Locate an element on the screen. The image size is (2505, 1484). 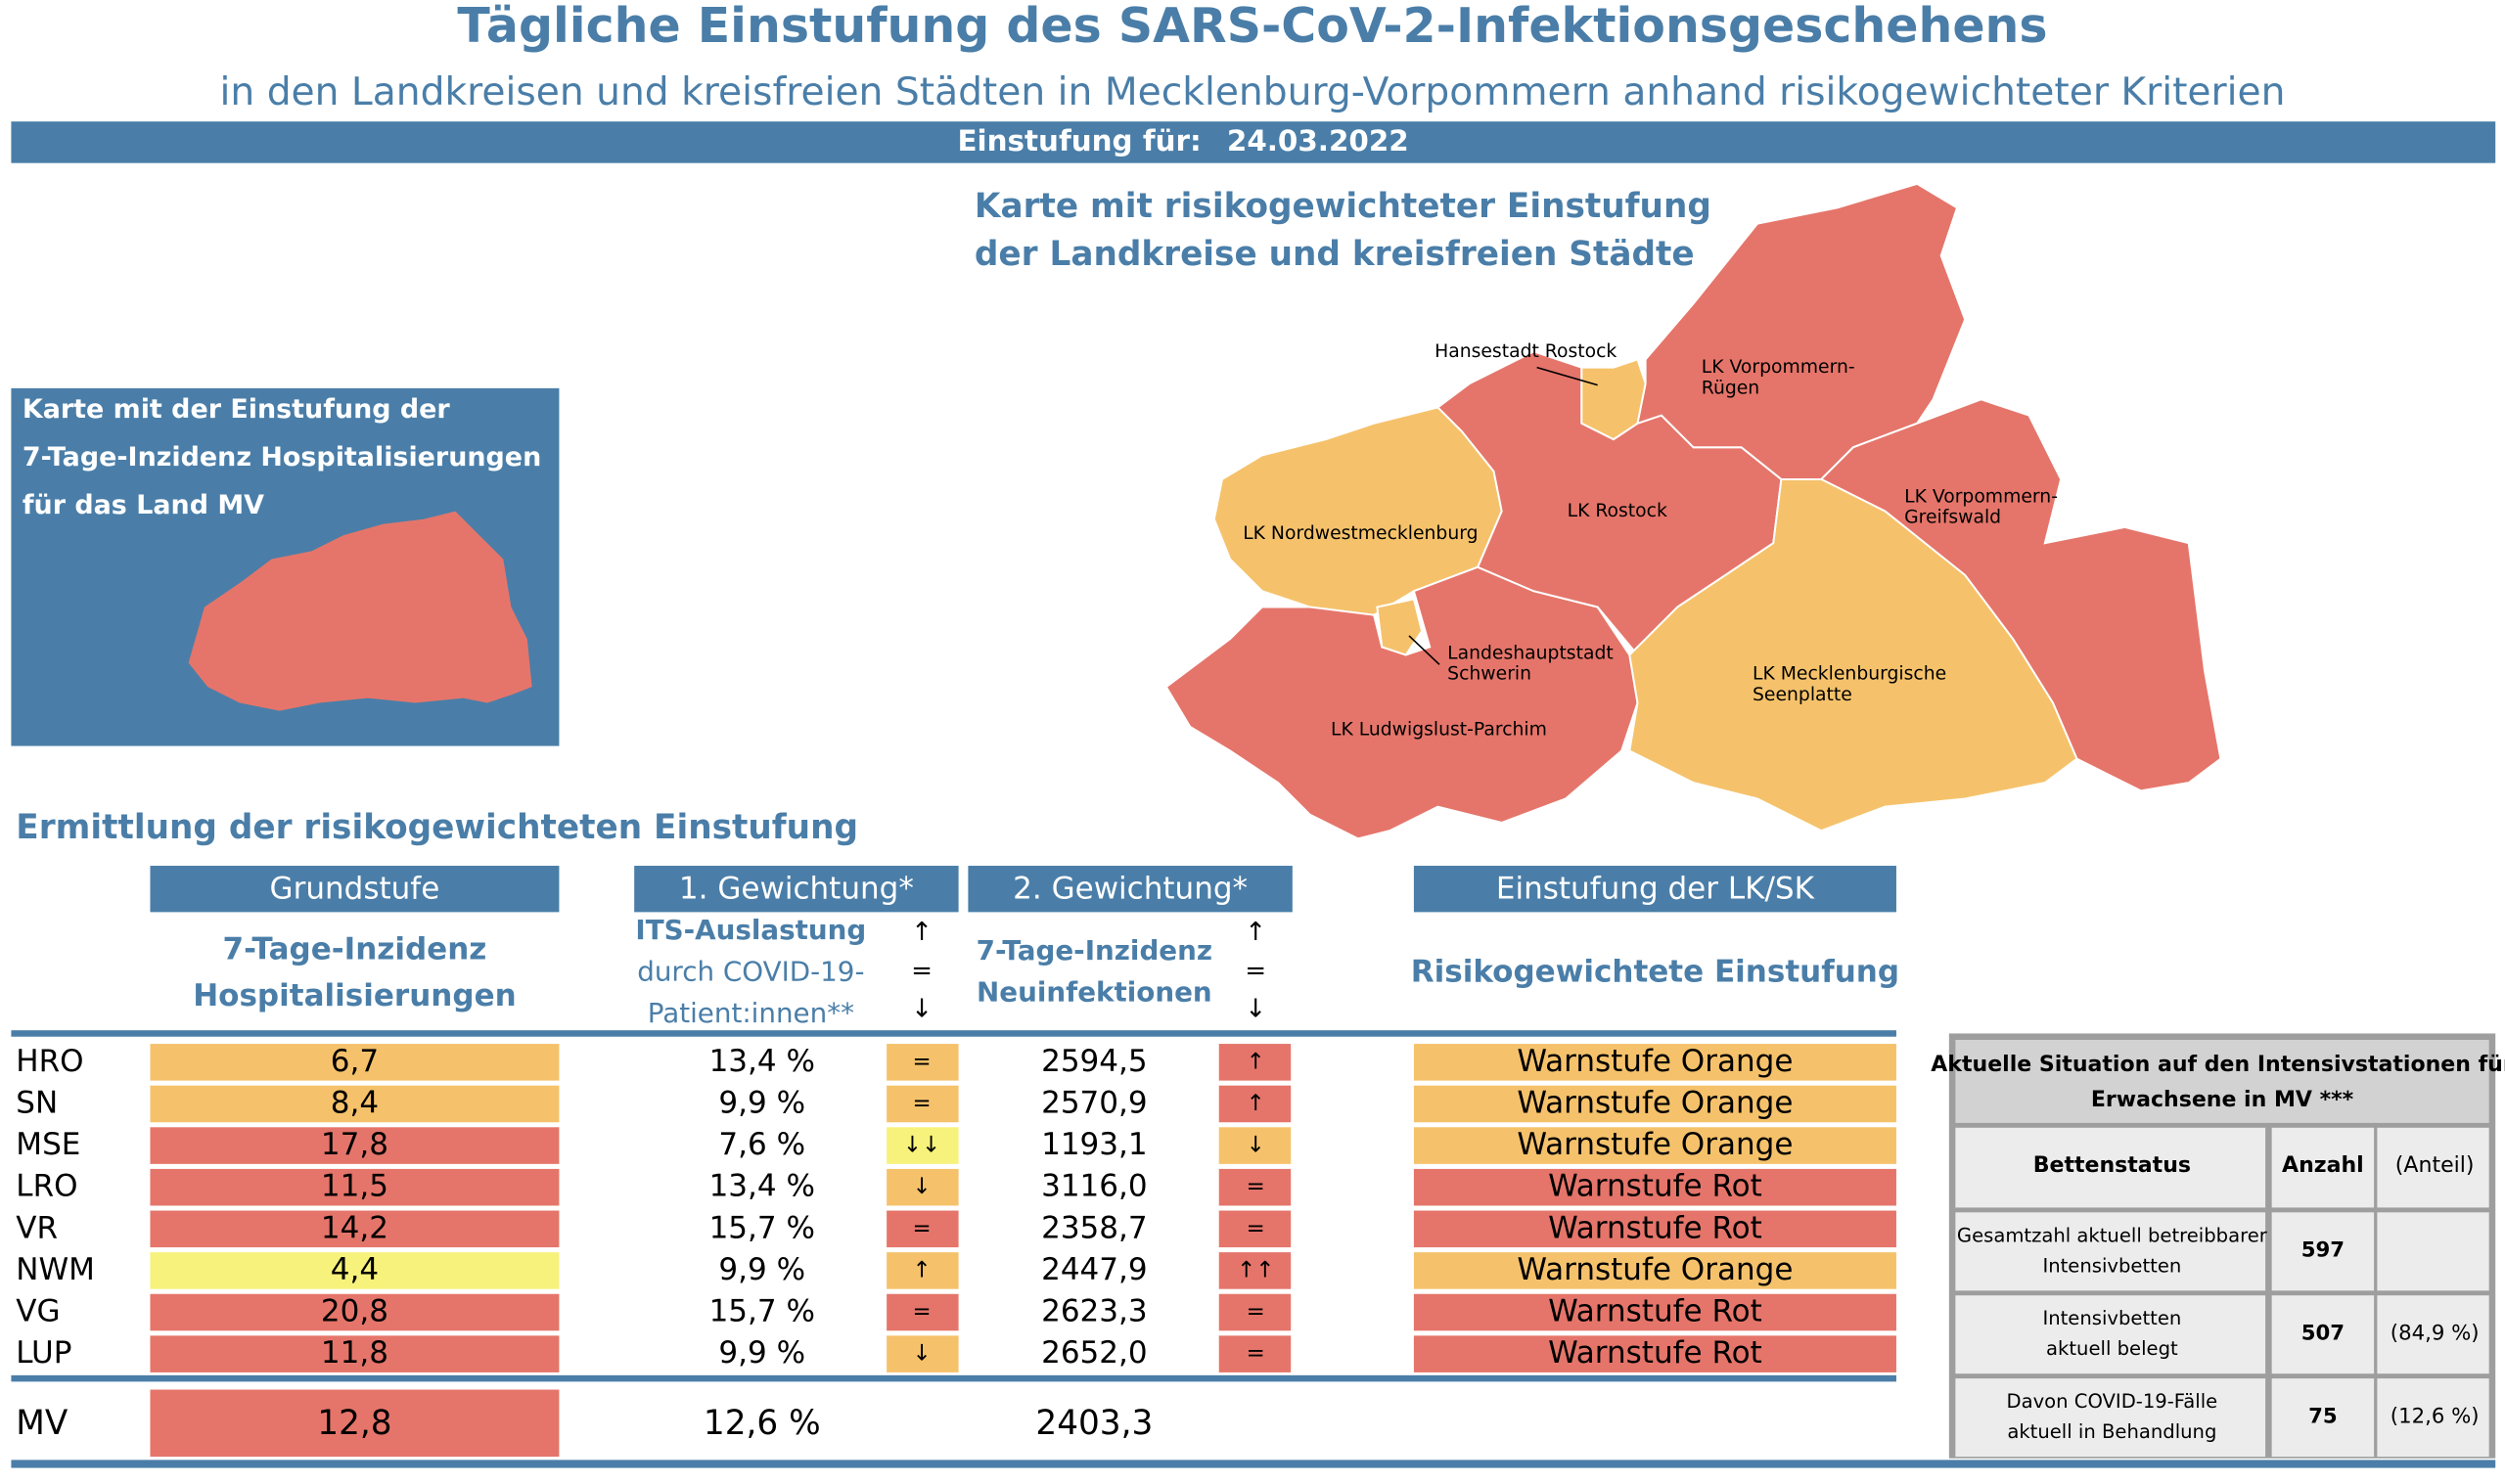
group-header: 2. Gewichtung* is located at coordinates (1130, 889).